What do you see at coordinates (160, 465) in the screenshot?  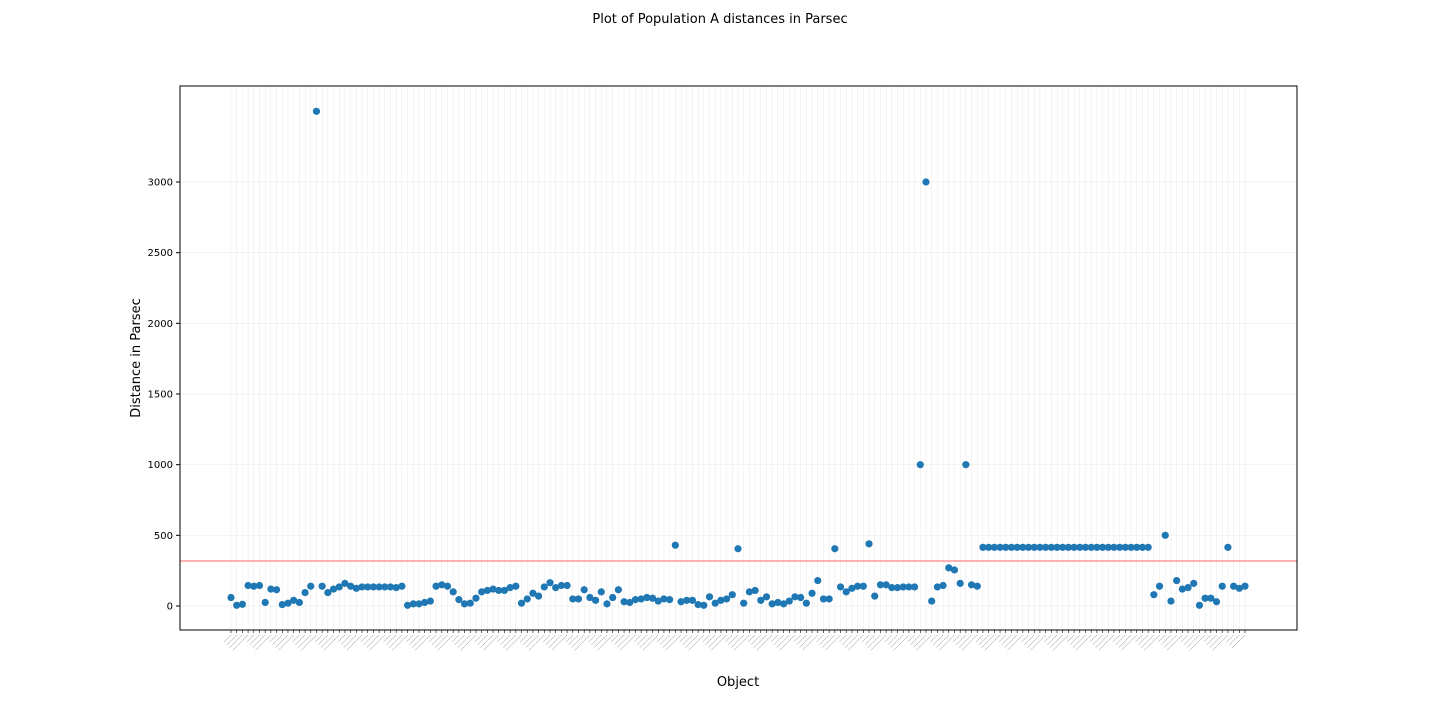 I see `y-tick-label: 1000` at bounding box center [160, 465].